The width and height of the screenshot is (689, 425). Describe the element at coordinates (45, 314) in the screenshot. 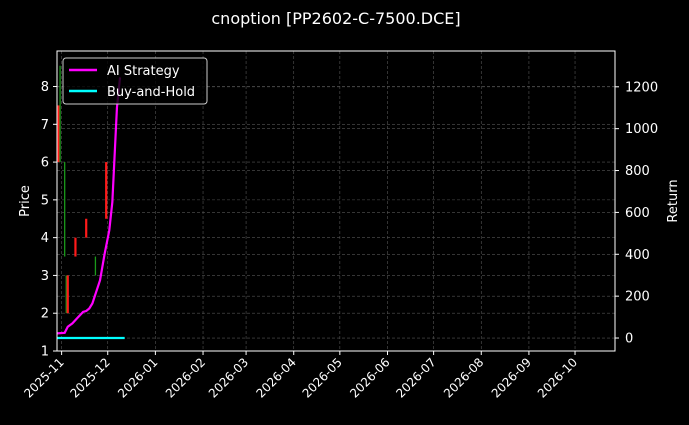

I see `y-tick-label: 2` at that location.